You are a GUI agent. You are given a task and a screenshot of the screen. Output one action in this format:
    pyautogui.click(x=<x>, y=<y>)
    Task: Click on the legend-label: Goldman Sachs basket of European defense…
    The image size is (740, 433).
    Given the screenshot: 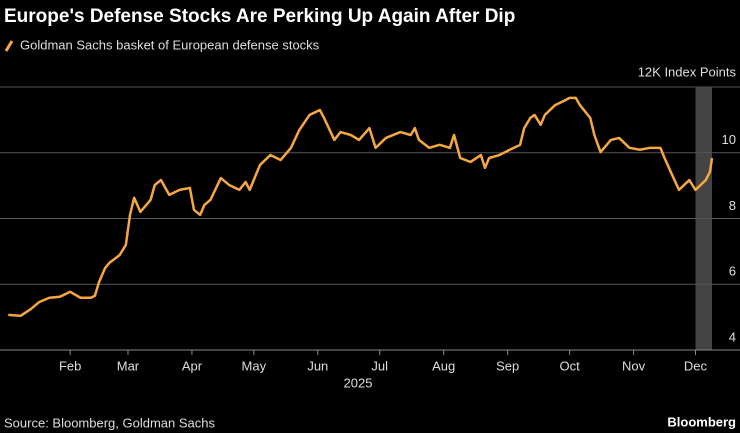 What is the action you would take?
    pyautogui.click(x=170, y=44)
    